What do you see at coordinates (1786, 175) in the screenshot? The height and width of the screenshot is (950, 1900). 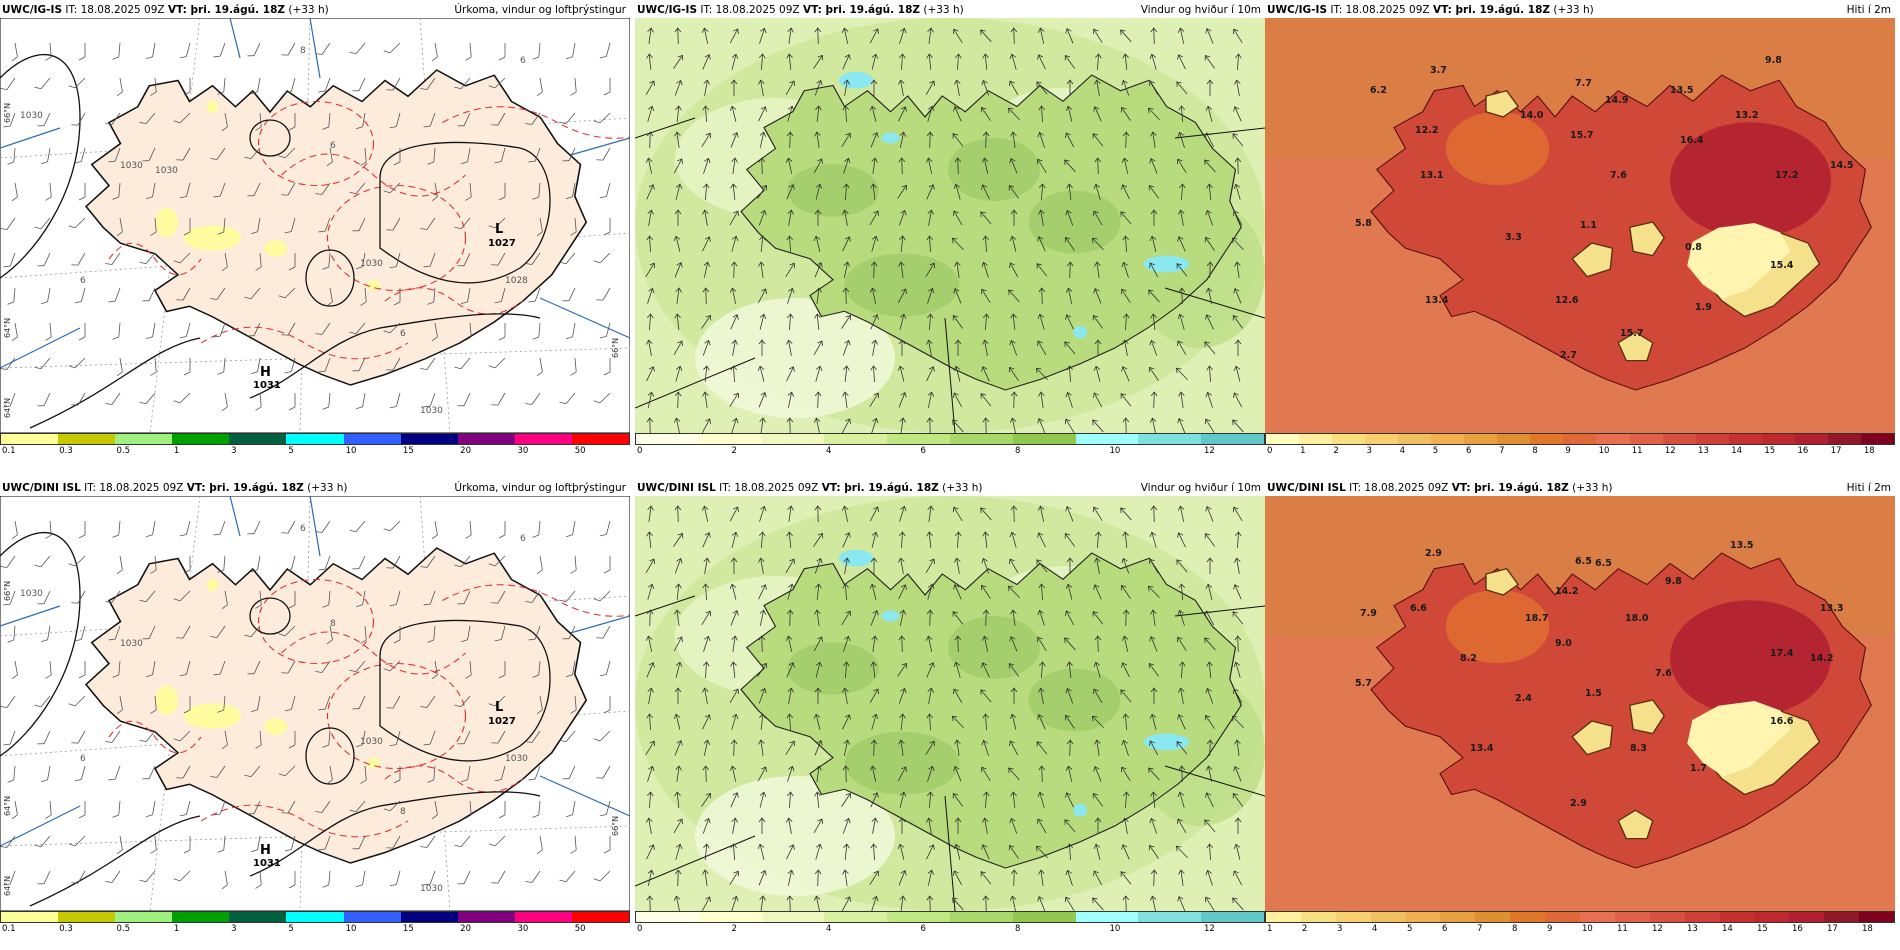 I see `temperature-value: 17.2` at bounding box center [1786, 175].